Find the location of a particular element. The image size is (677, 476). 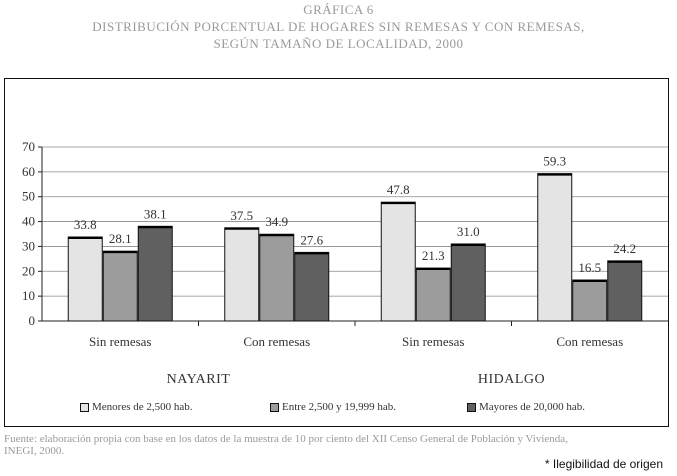

legend-item: Entre 2,500 y 19,999 hab. is located at coordinates (333, 407).